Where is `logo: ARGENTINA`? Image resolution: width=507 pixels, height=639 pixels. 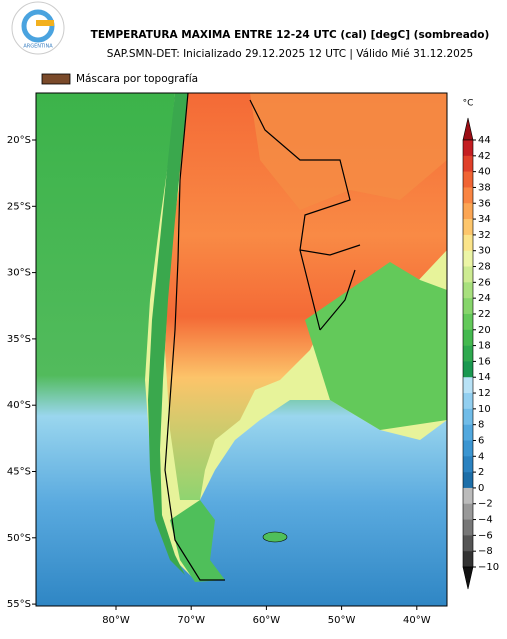
logo: ARGENTINA is located at coordinates (38, 28).